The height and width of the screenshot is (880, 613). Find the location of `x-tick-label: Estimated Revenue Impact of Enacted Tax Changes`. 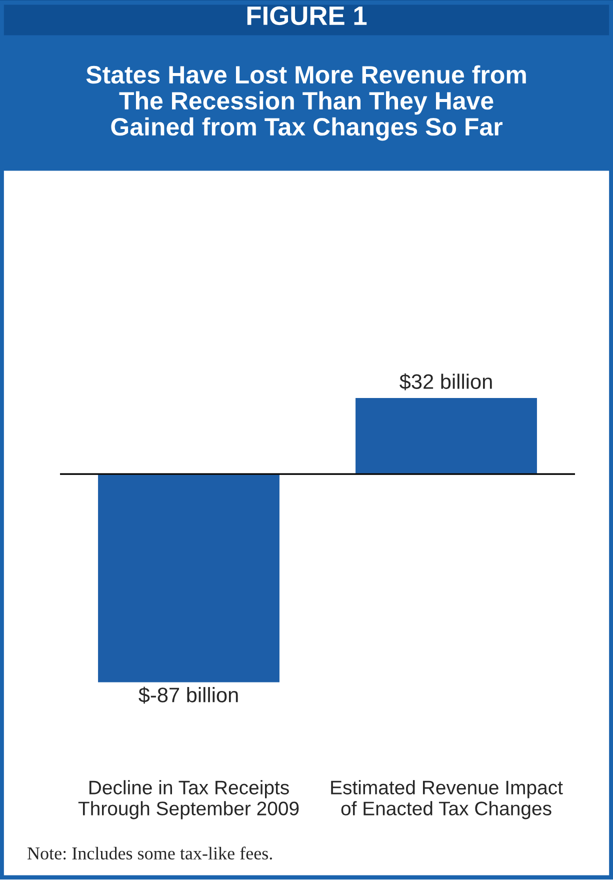

x-tick-label: Estimated Revenue Impact of Enacted Tax Changes is located at coordinates (447, 800).